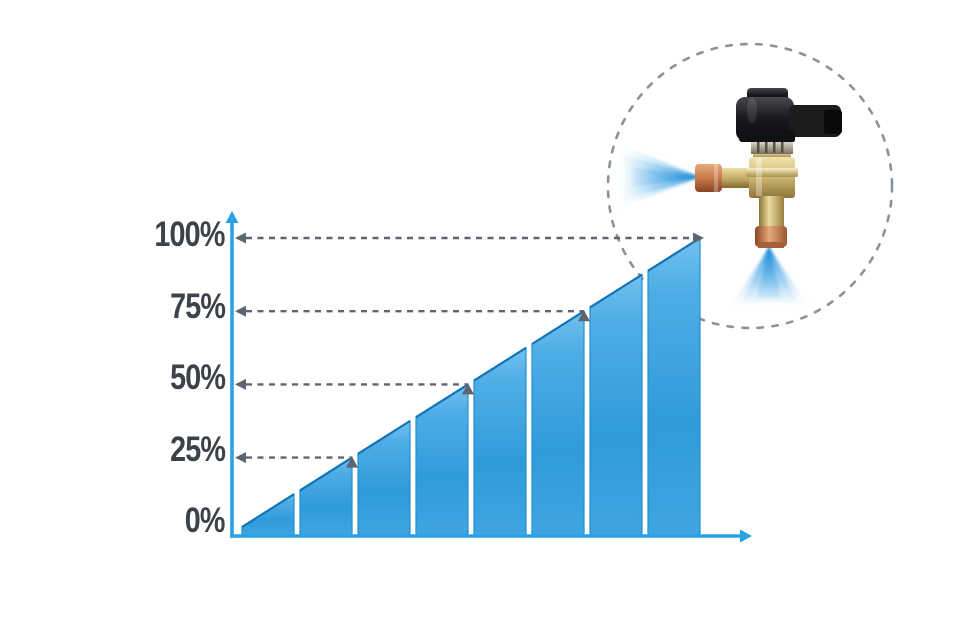 This screenshot has height=617, width=975. What do you see at coordinates (759, 177) in the screenshot?
I see `valve-body-highlight` at bounding box center [759, 177].